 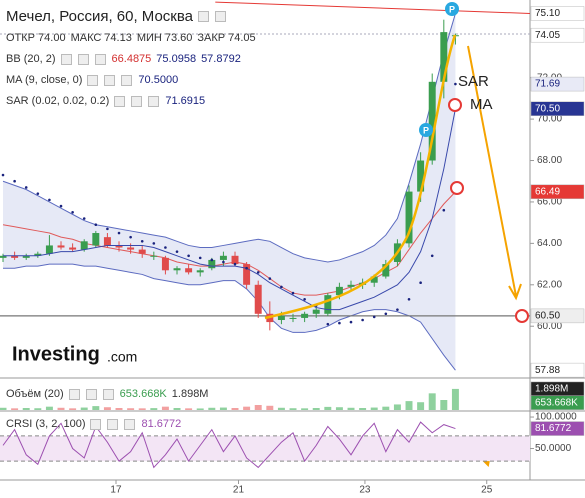 What do you see at coordinates (149, 38) in the screenshot?
I see `ohlc-name: МИН` at bounding box center [149, 38].